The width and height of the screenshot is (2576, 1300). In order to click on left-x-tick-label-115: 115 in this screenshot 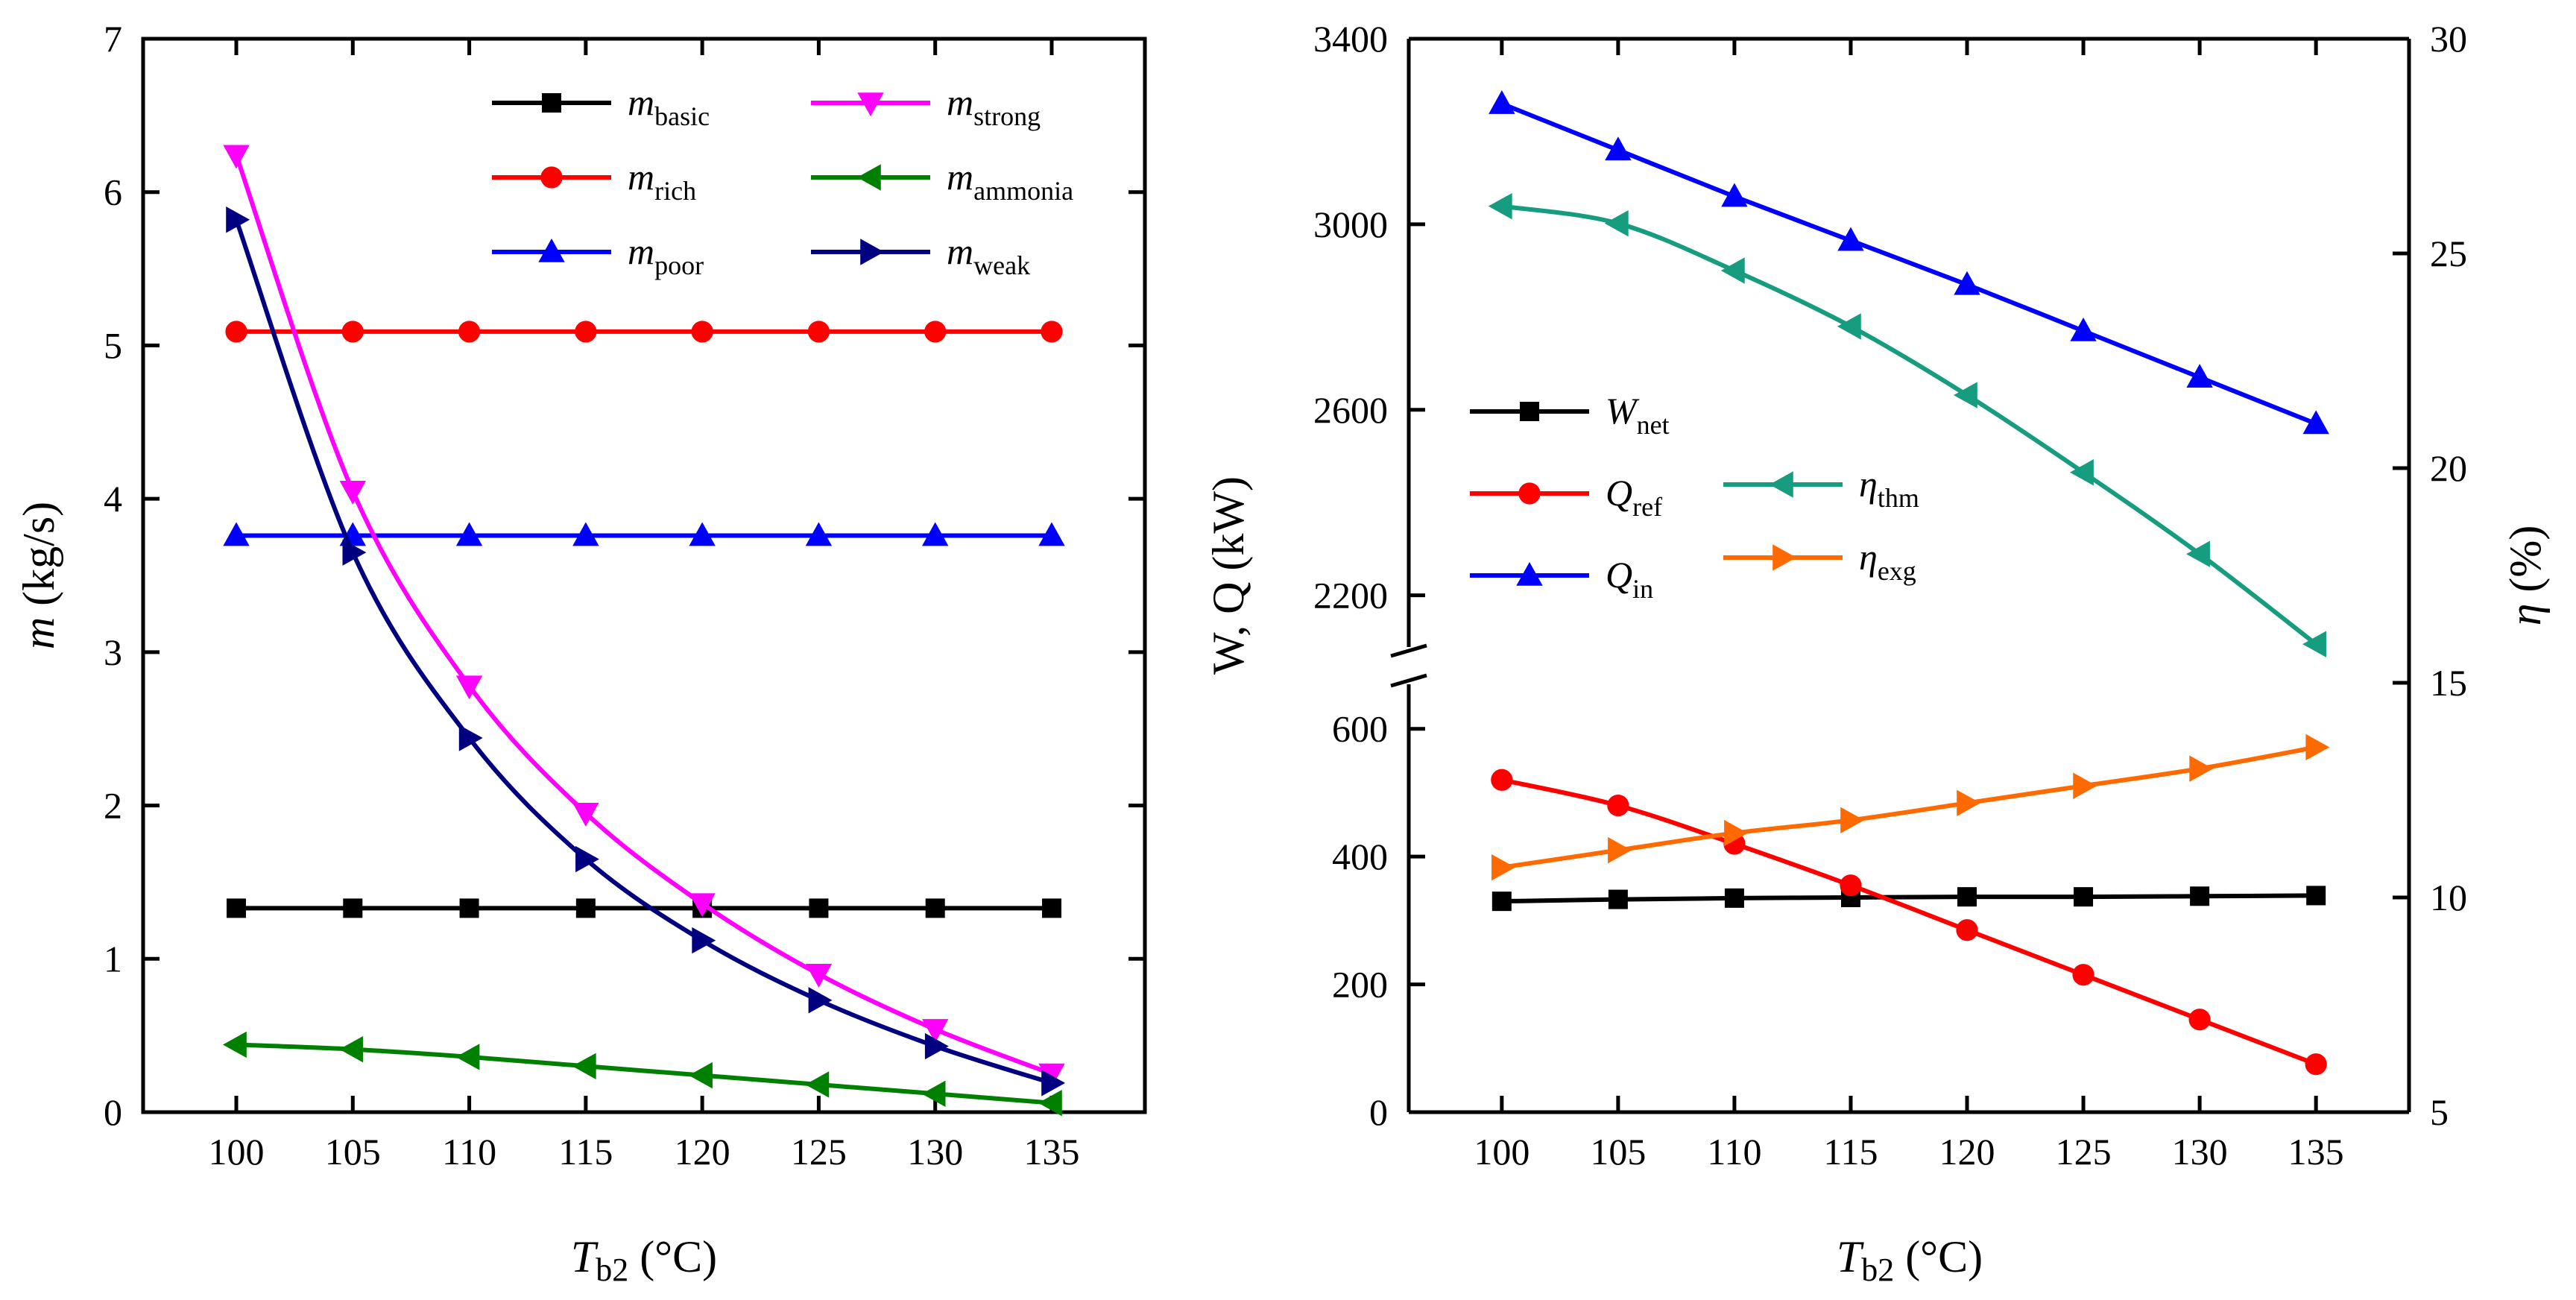, I will do `click(585, 1152)`.